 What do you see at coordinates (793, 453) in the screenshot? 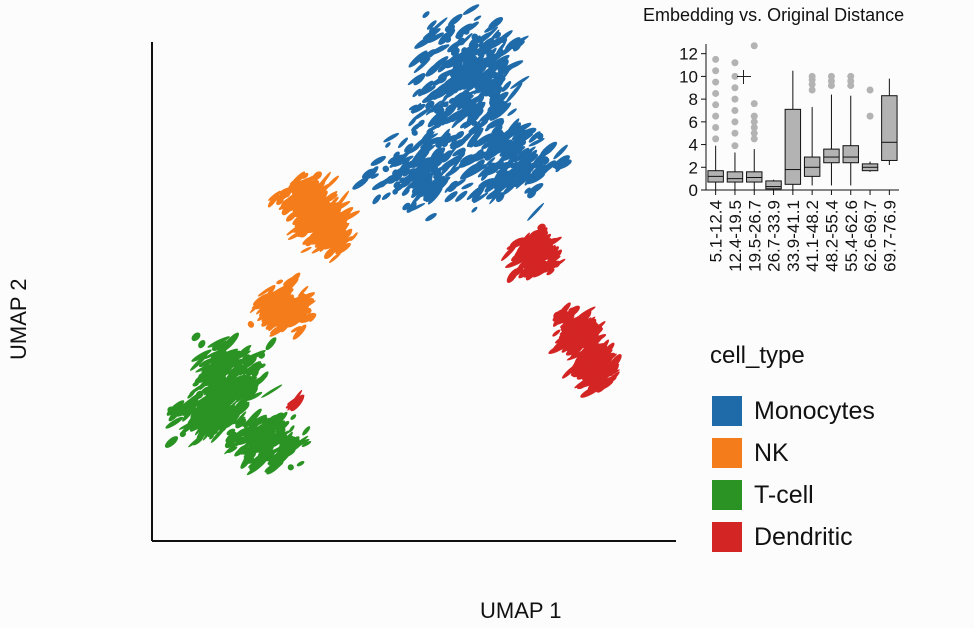
I see `legend-item-nk: NK` at bounding box center [793, 453].